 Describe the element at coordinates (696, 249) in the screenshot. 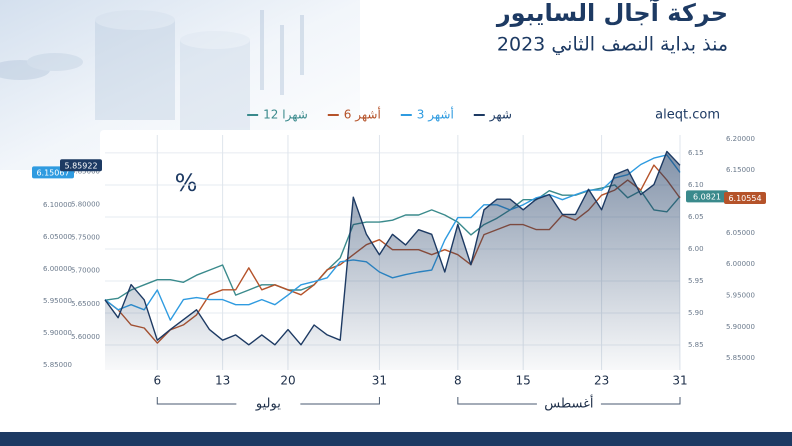

I see `y-tick-label: 6.00` at that location.